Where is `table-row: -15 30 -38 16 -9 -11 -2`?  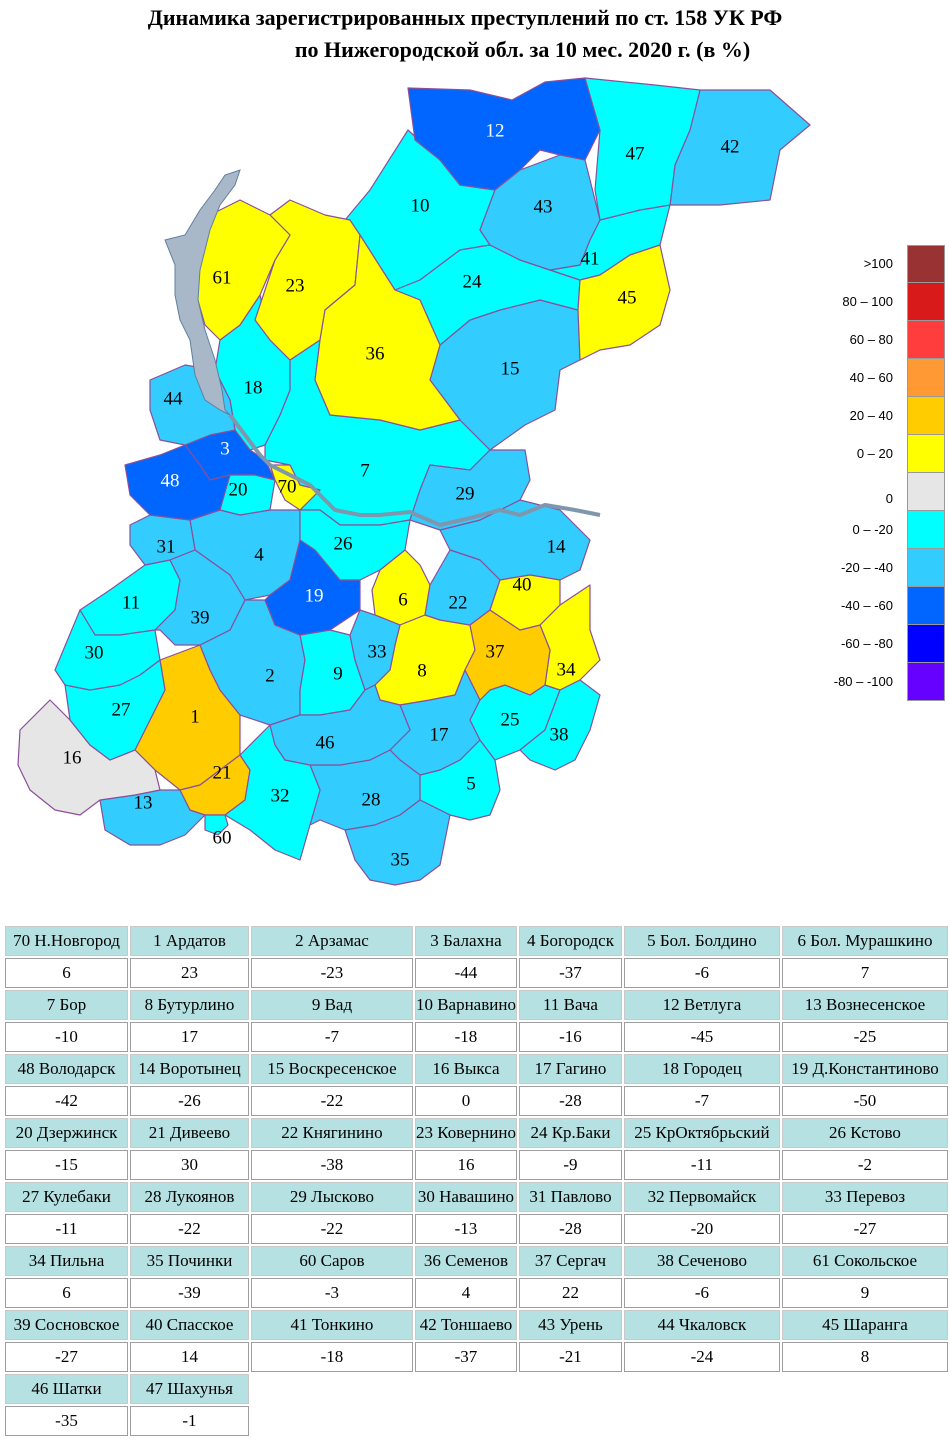
table-row: -15 30 -38 16 -9 -11 -2 is located at coordinates (476, 1165).